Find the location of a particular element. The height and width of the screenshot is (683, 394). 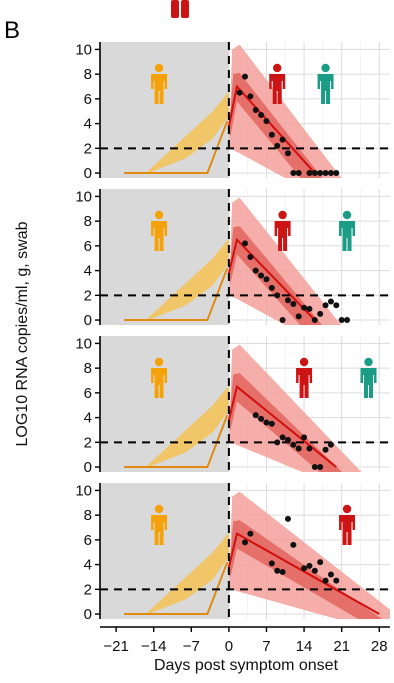

x-tick-label: 7 is located at coordinates (266, 646).